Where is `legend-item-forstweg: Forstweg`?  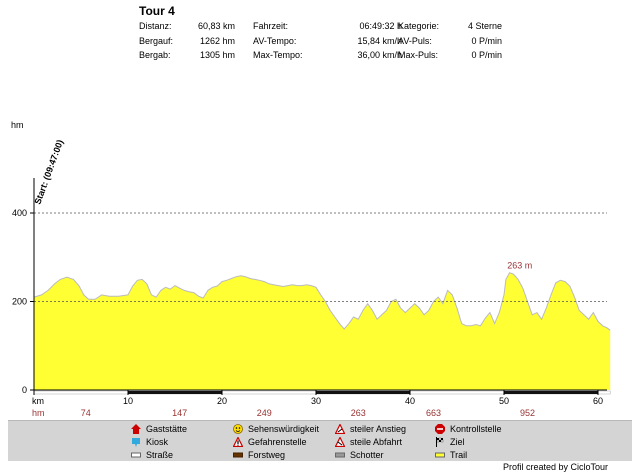
legend-item-forstweg: Forstweg is located at coordinates (259, 455).